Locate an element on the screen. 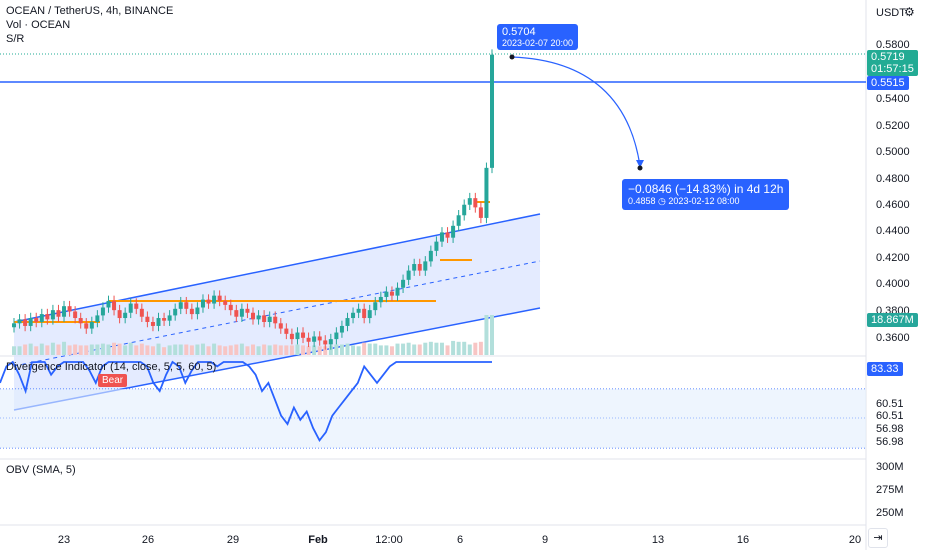 Image resolution: width=932 pixels, height=550 pixels. goto-icon: ⇥ is located at coordinates (878, 538).